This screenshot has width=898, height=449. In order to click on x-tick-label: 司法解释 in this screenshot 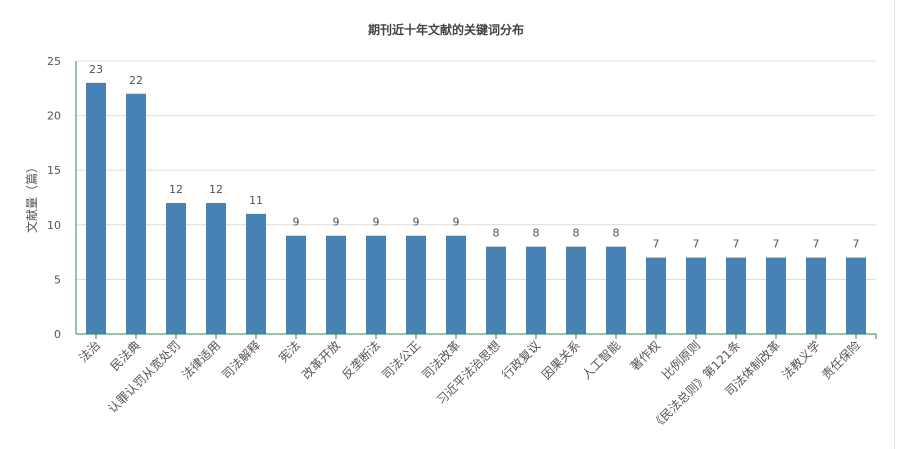, I will do `click(241, 360)`.